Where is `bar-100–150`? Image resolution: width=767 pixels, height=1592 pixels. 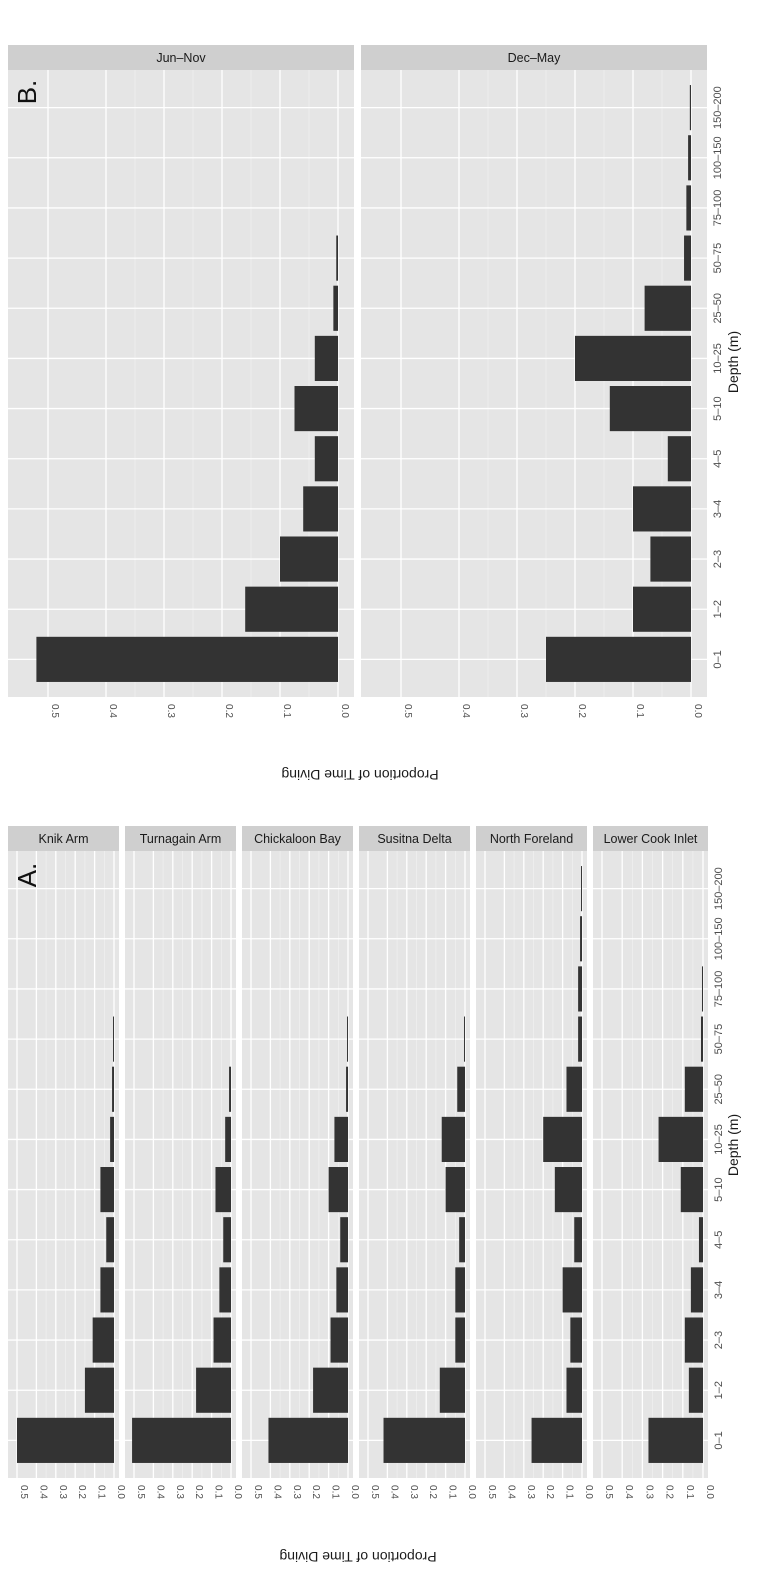
bar-100–150 is located at coordinates (581, 939).